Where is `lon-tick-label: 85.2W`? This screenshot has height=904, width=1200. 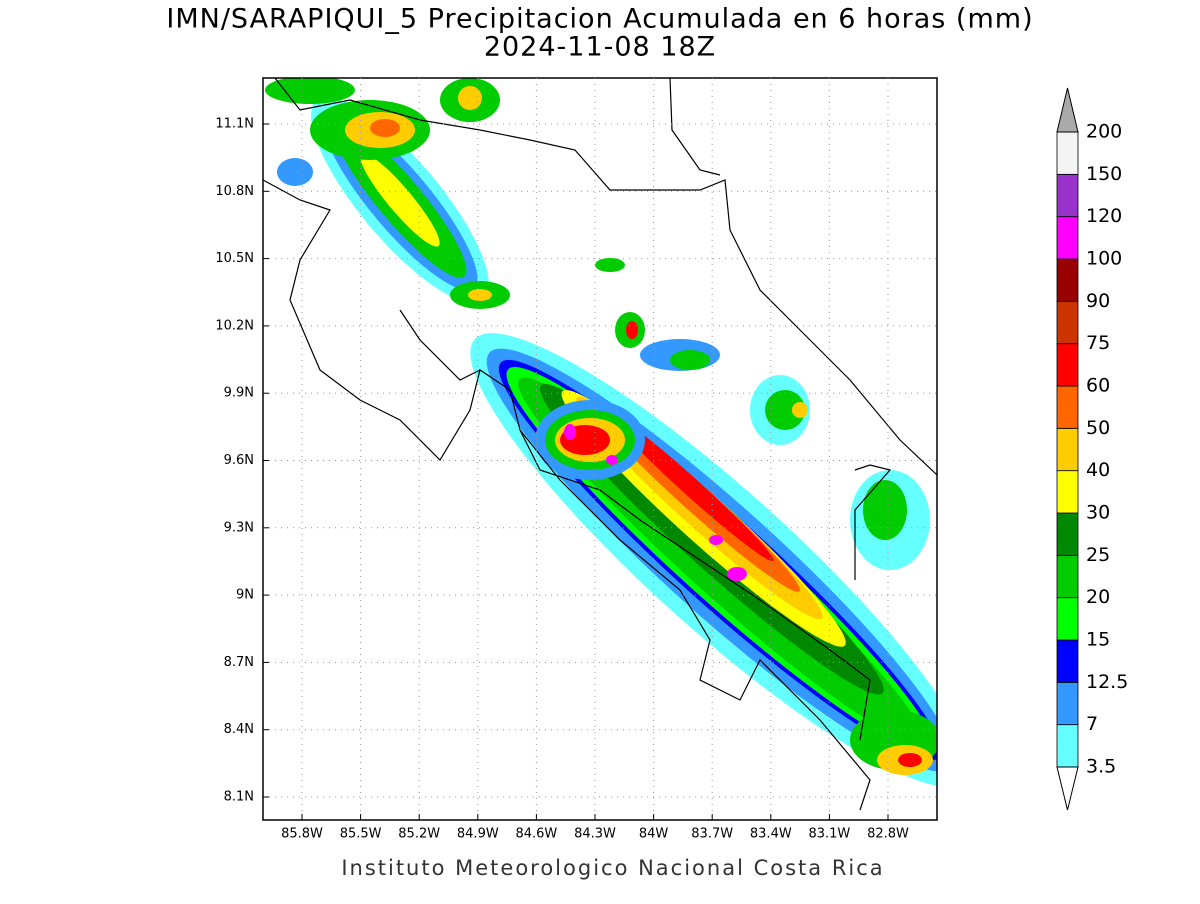 lon-tick-label: 85.2W is located at coordinates (419, 834).